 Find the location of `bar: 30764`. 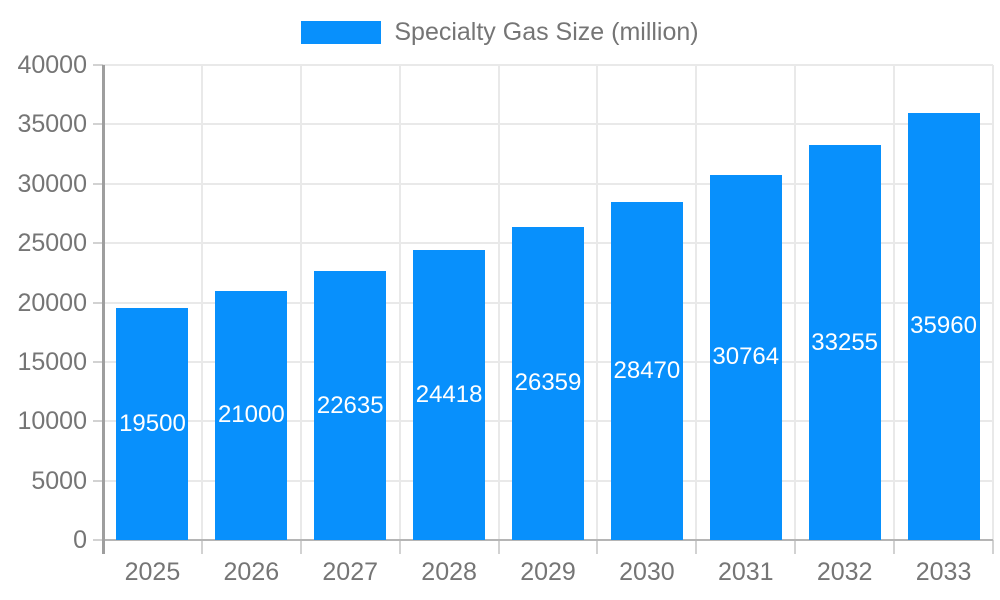

bar: 30764 is located at coordinates (745, 357).